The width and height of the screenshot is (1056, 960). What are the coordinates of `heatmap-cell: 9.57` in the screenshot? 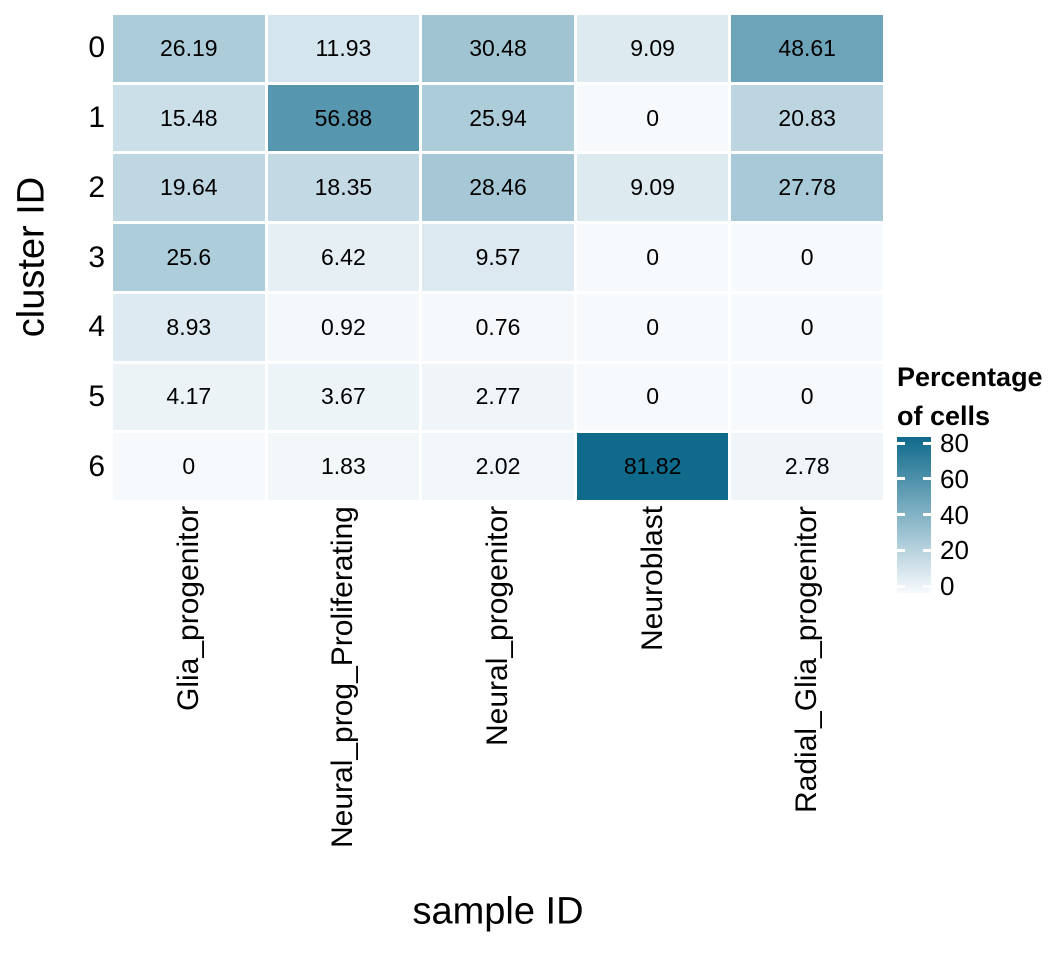 It's located at (498, 257).